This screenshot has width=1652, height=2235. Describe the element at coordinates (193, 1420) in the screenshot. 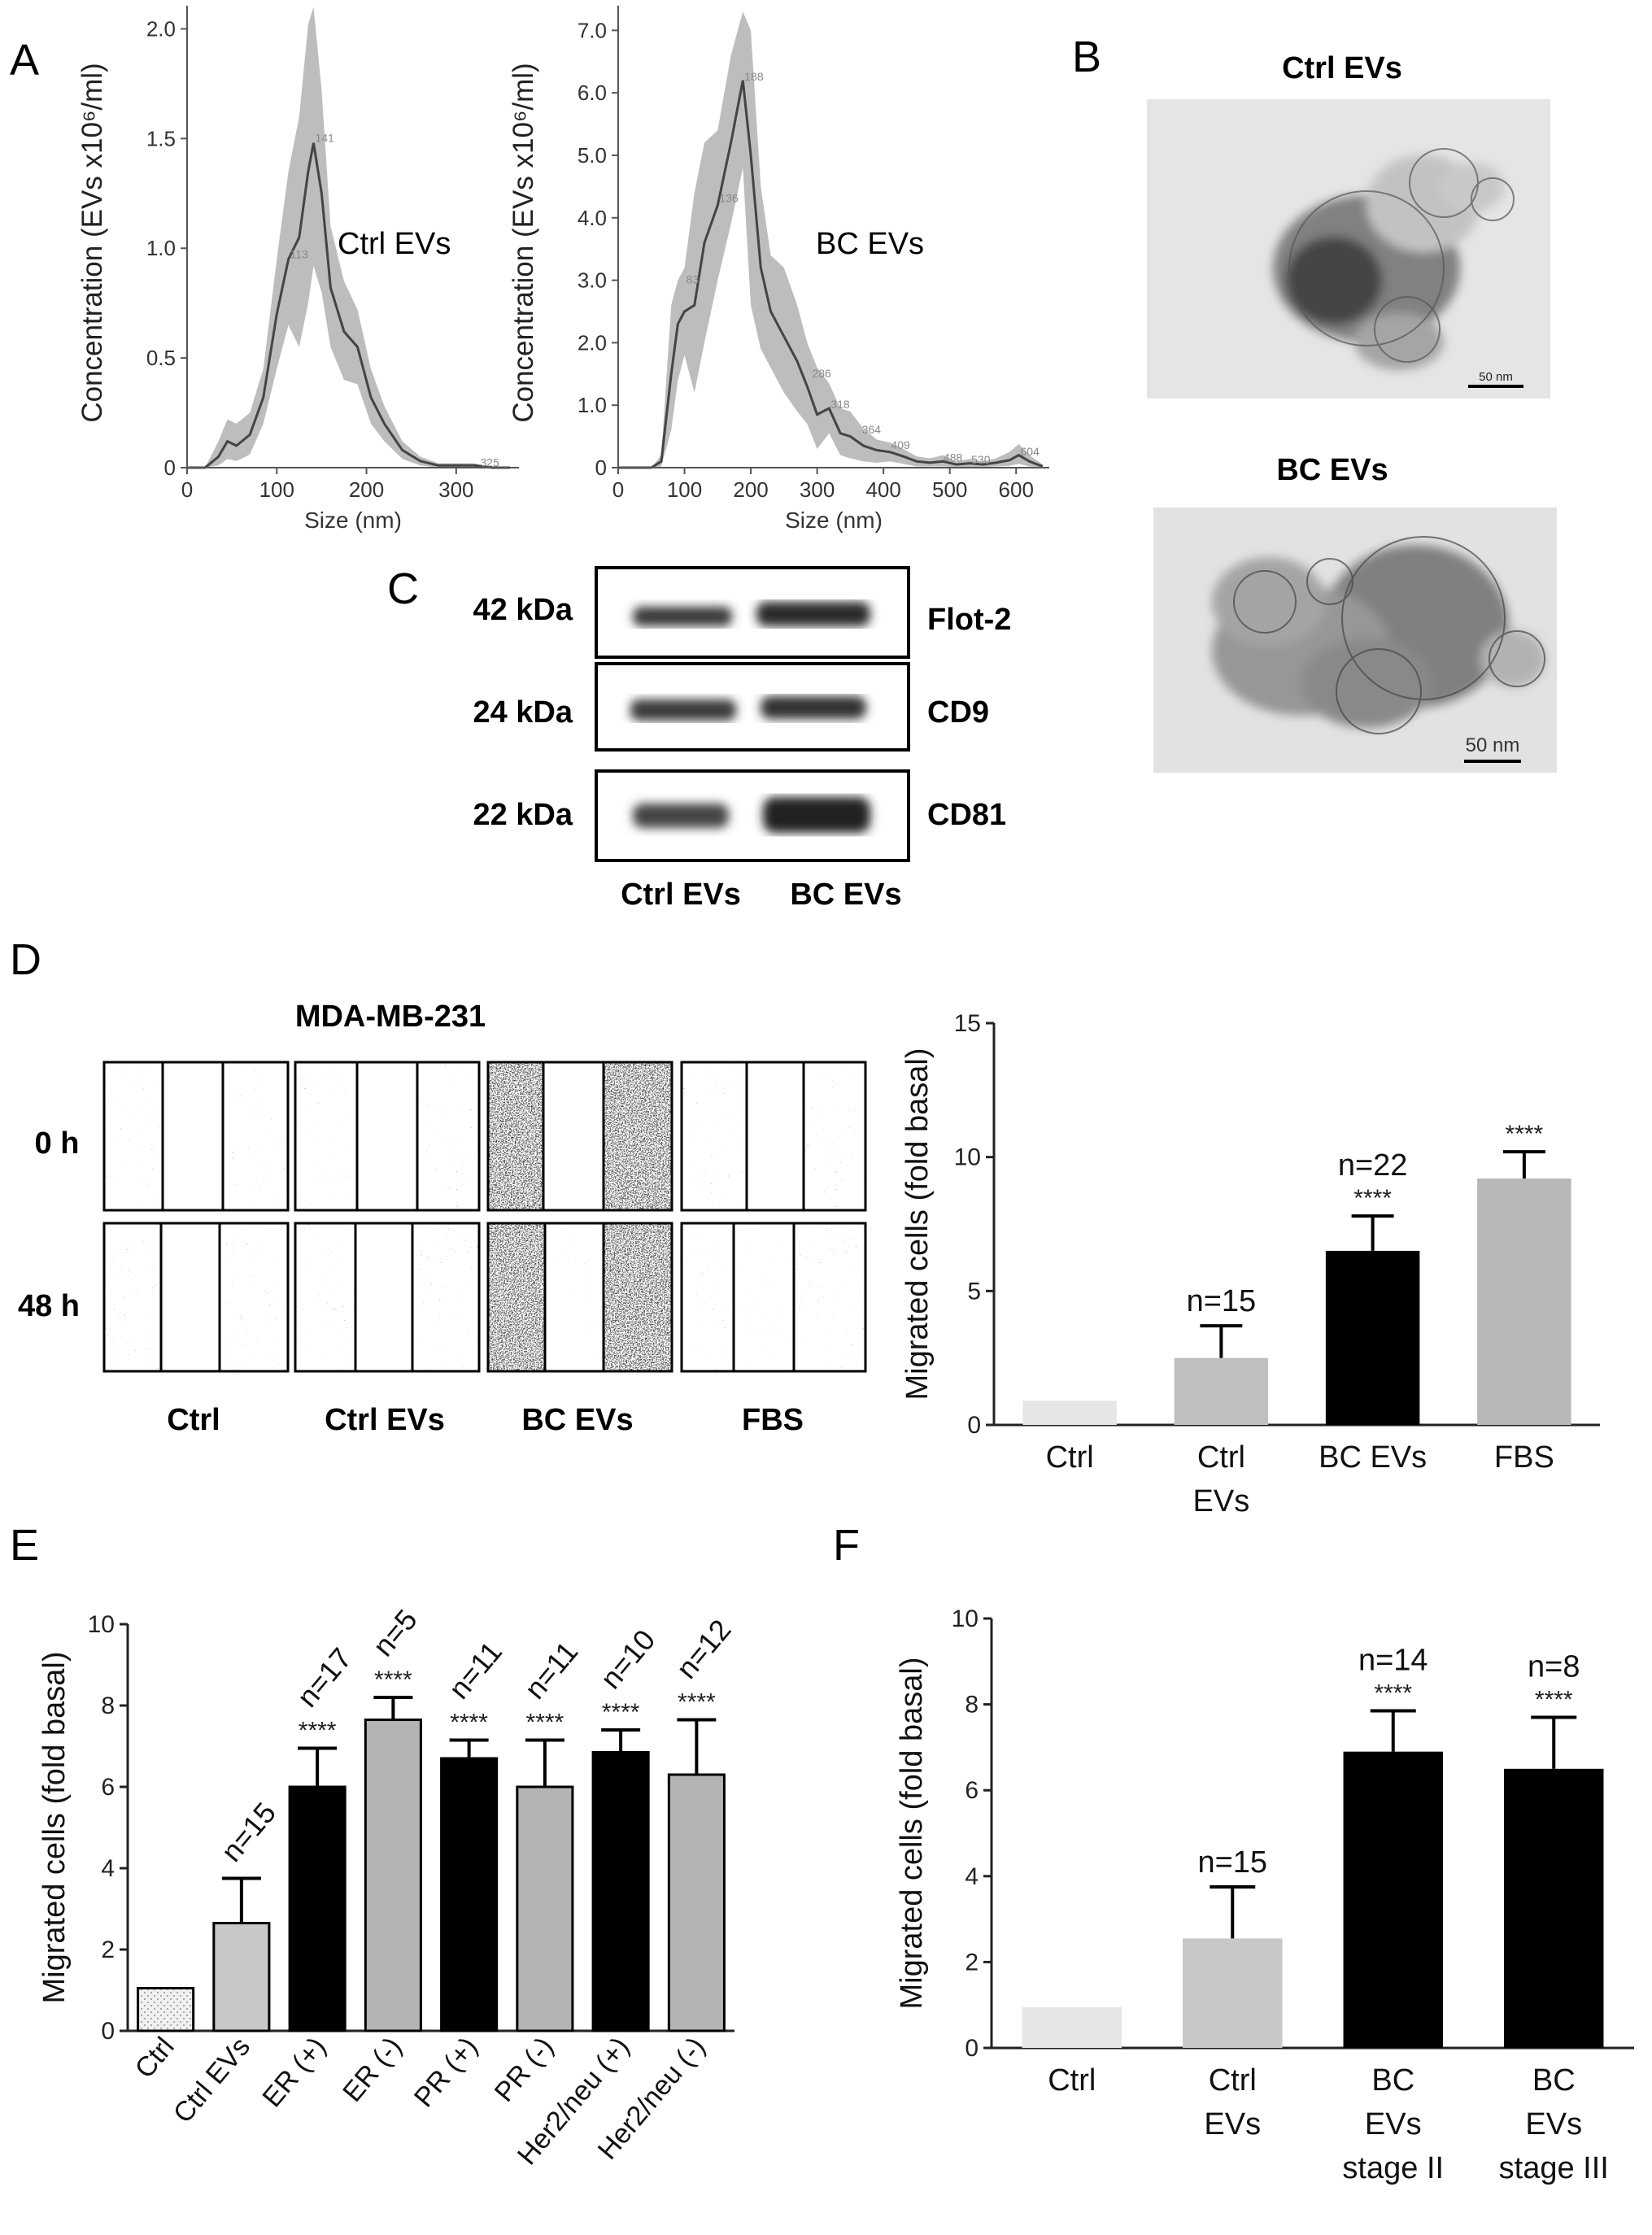

I see `condition-label: Ctrl` at that location.